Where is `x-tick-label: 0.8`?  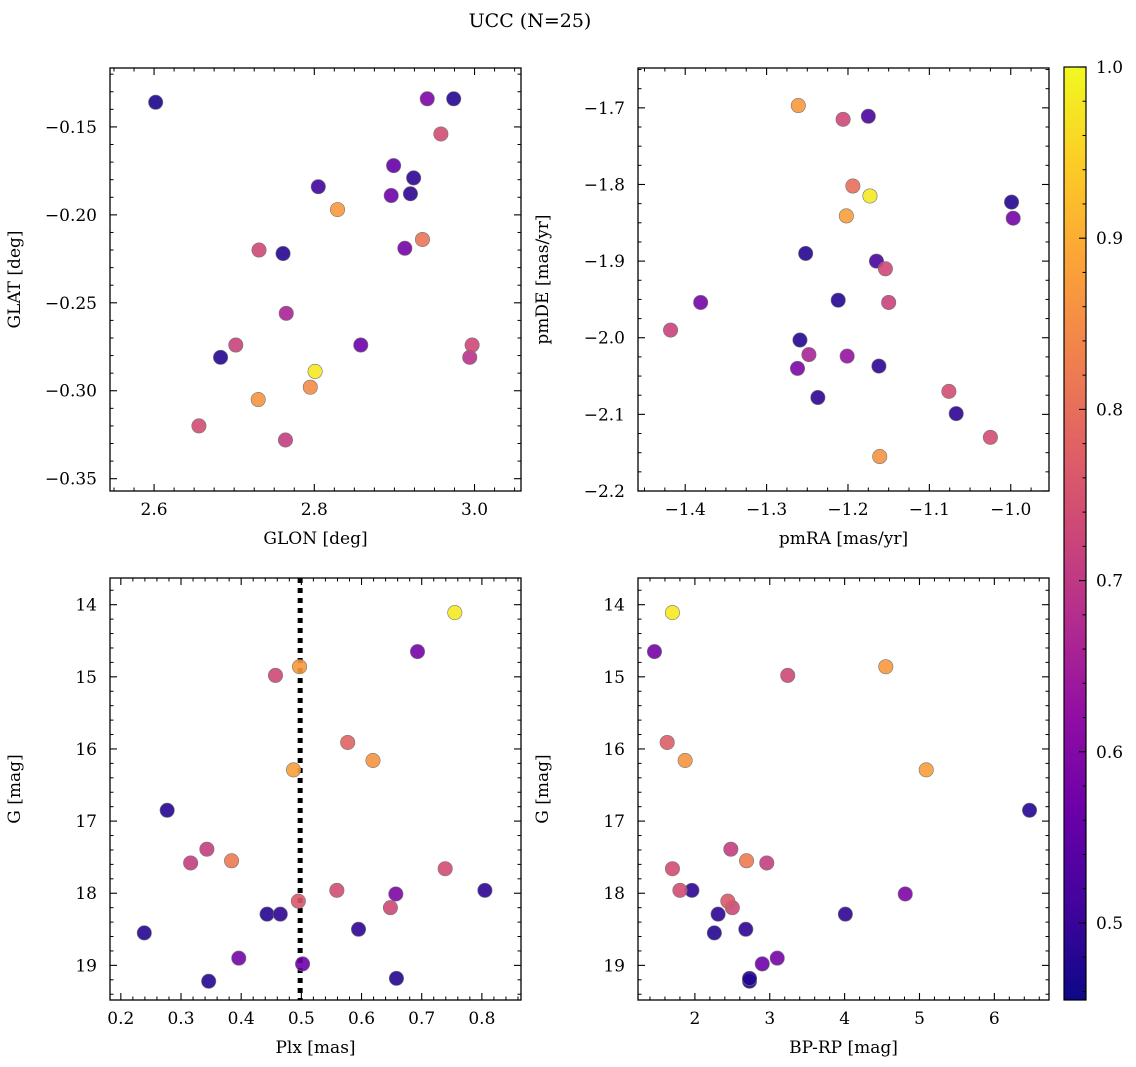 x-tick-label: 0.8 is located at coordinates (481, 1019).